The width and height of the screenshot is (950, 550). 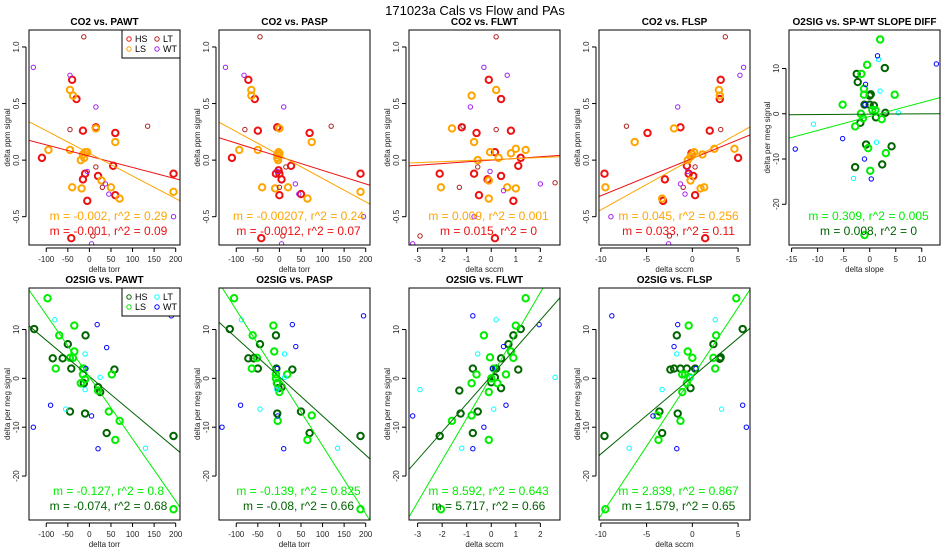 What do you see at coordinates (488, 231) in the screenshot?
I see `fit-annotation: m = 0.015, r^2 = 0` at bounding box center [488, 231].